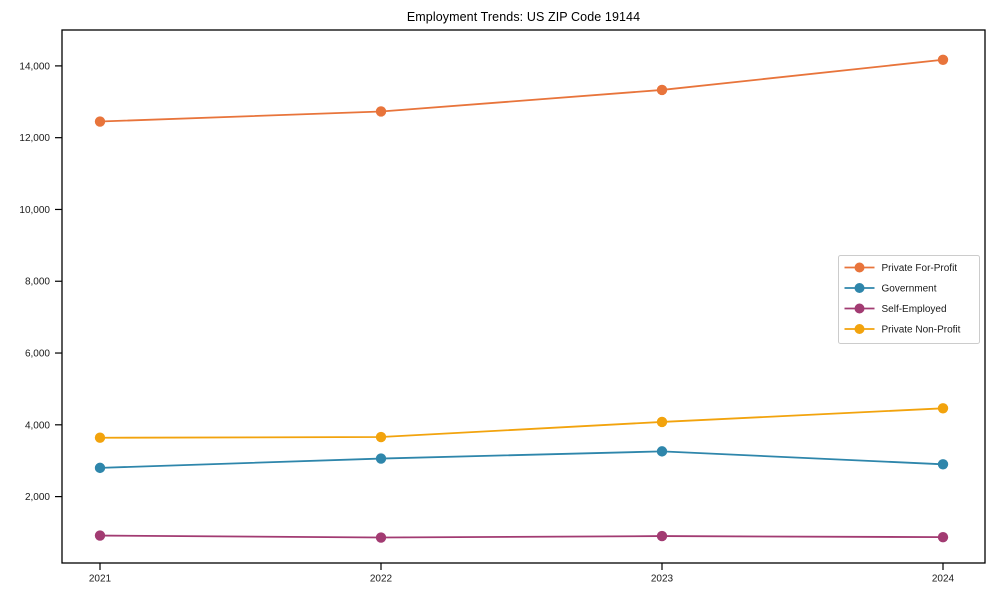  Describe the element at coordinates (521, 536) in the screenshot. I see `series-line-self-employed` at that location.